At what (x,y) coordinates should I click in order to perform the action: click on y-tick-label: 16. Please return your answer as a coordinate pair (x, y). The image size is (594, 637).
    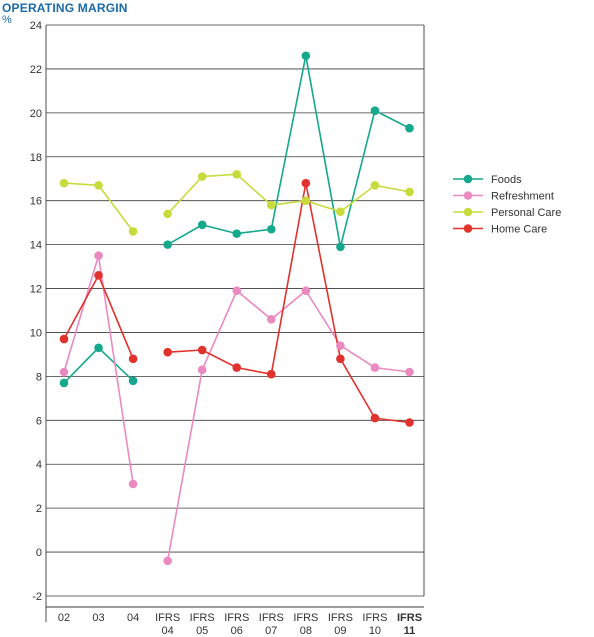
    Looking at the image, I should click on (36, 202).